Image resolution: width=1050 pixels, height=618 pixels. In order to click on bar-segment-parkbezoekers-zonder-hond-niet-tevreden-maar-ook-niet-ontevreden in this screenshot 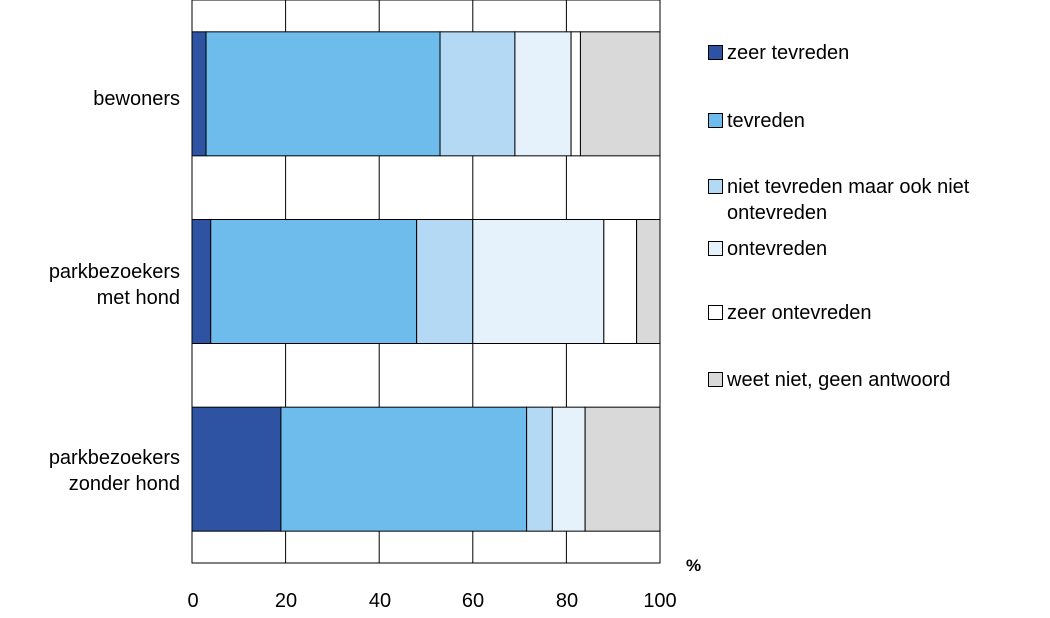, I will do `click(539, 469)`.